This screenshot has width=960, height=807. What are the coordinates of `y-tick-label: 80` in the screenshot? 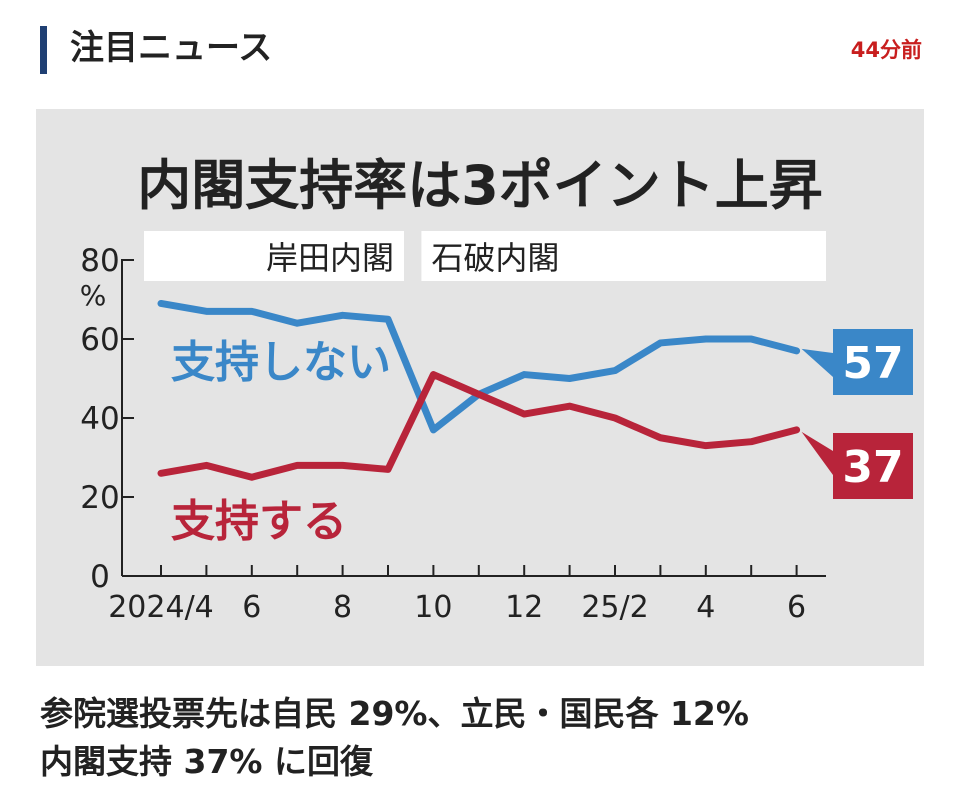 It's located at (99, 261).